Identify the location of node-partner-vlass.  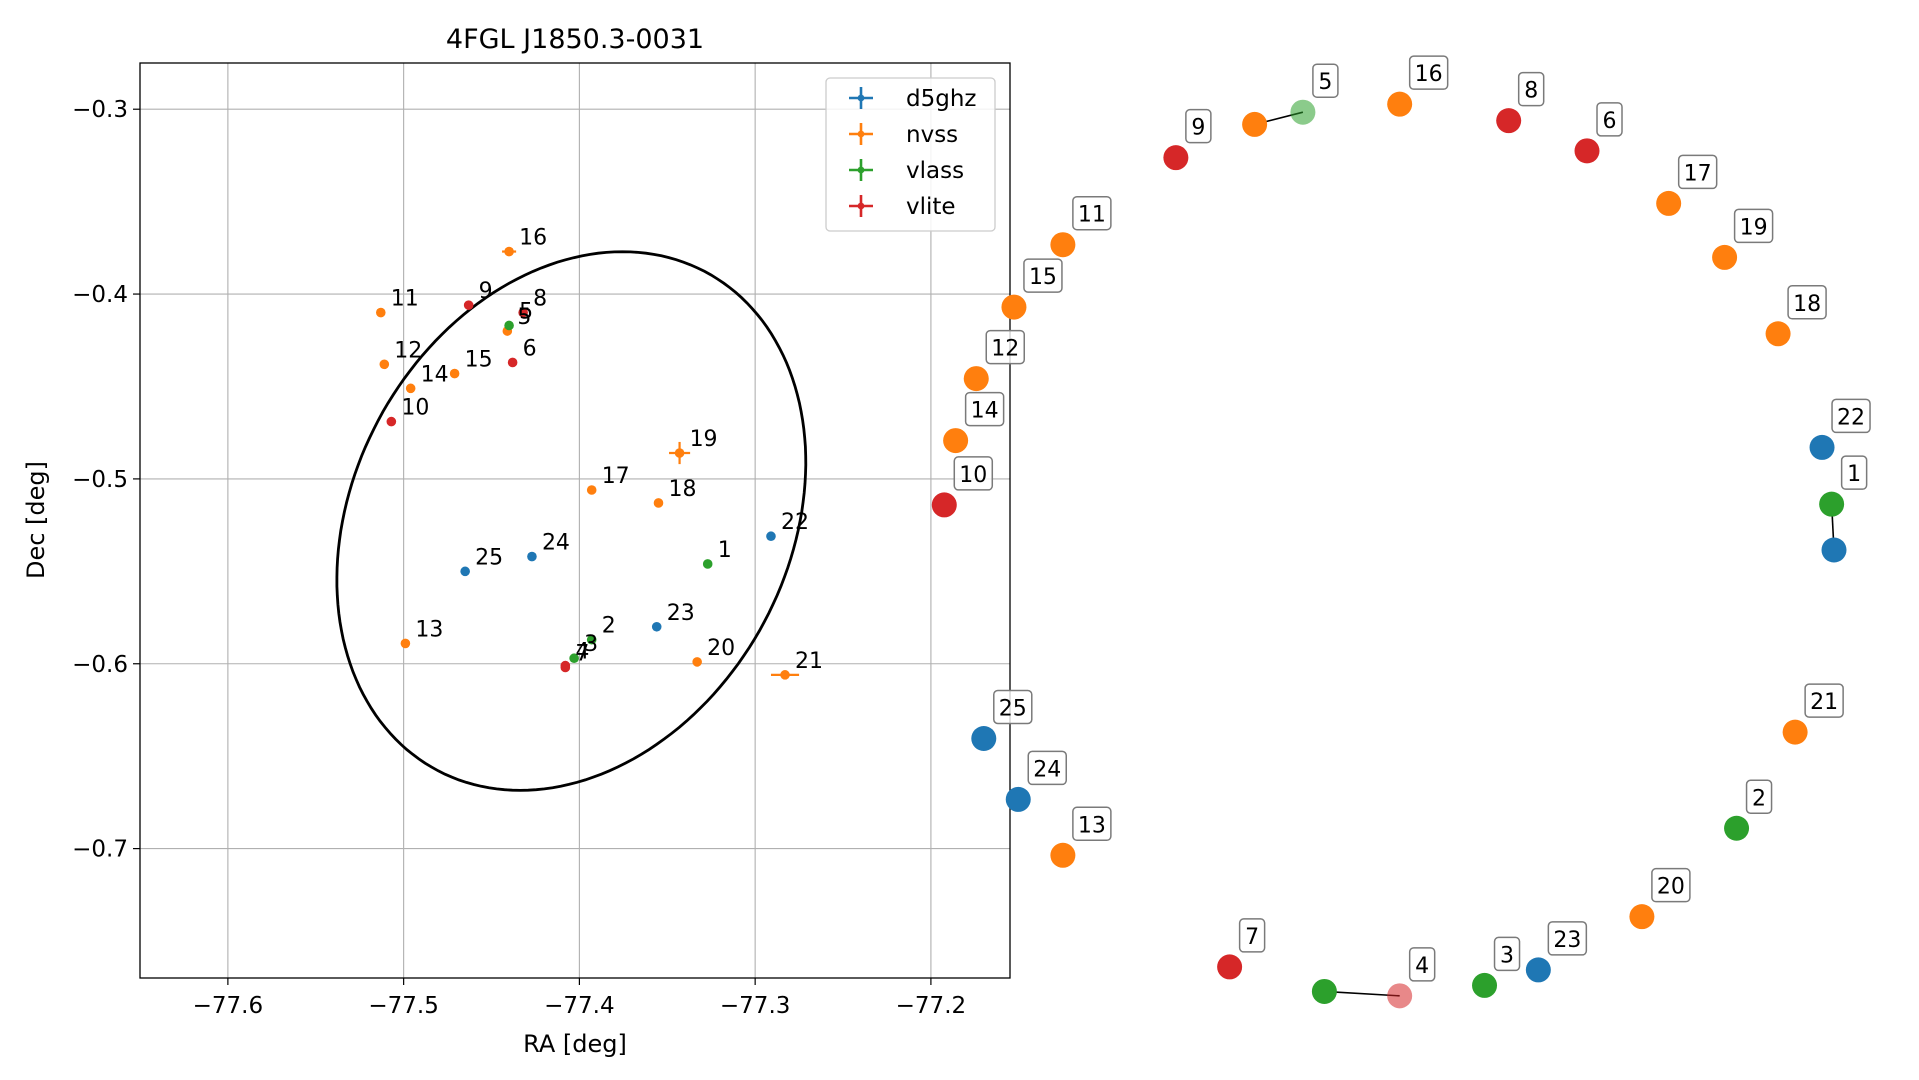
(1324, 991).